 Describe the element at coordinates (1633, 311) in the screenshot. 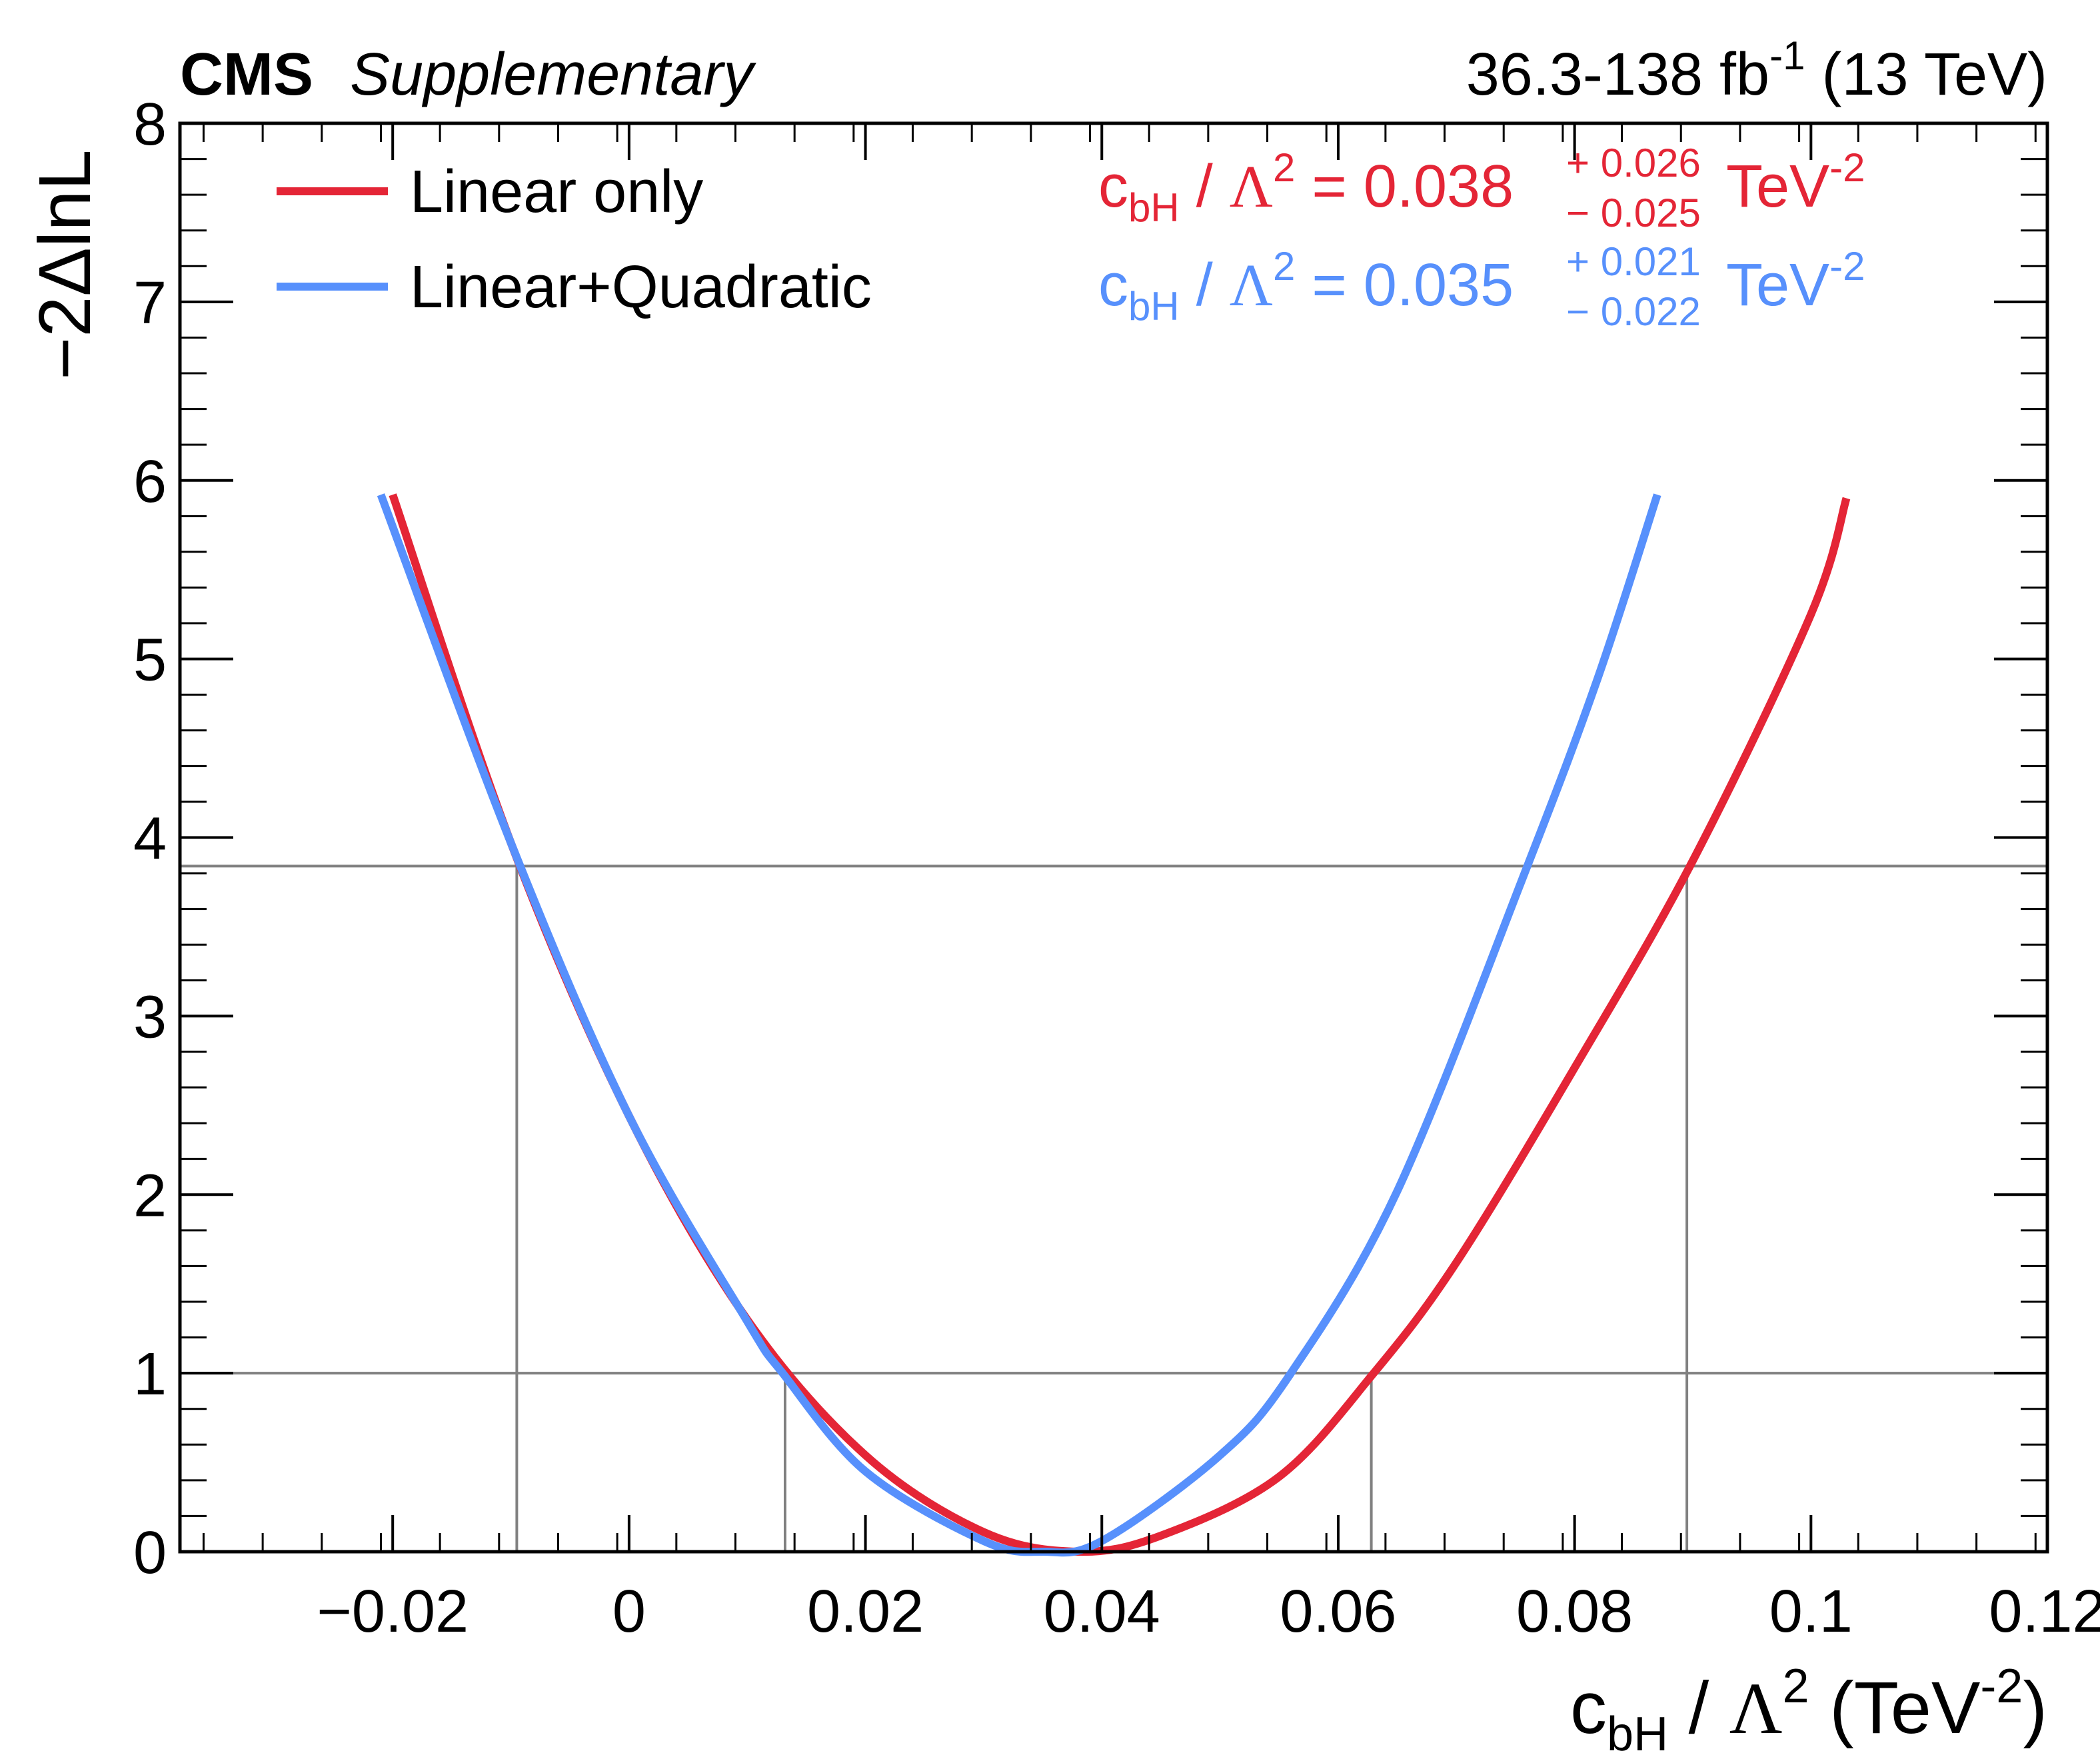

I see `result-quadratic-down: − 0.022` at that location.